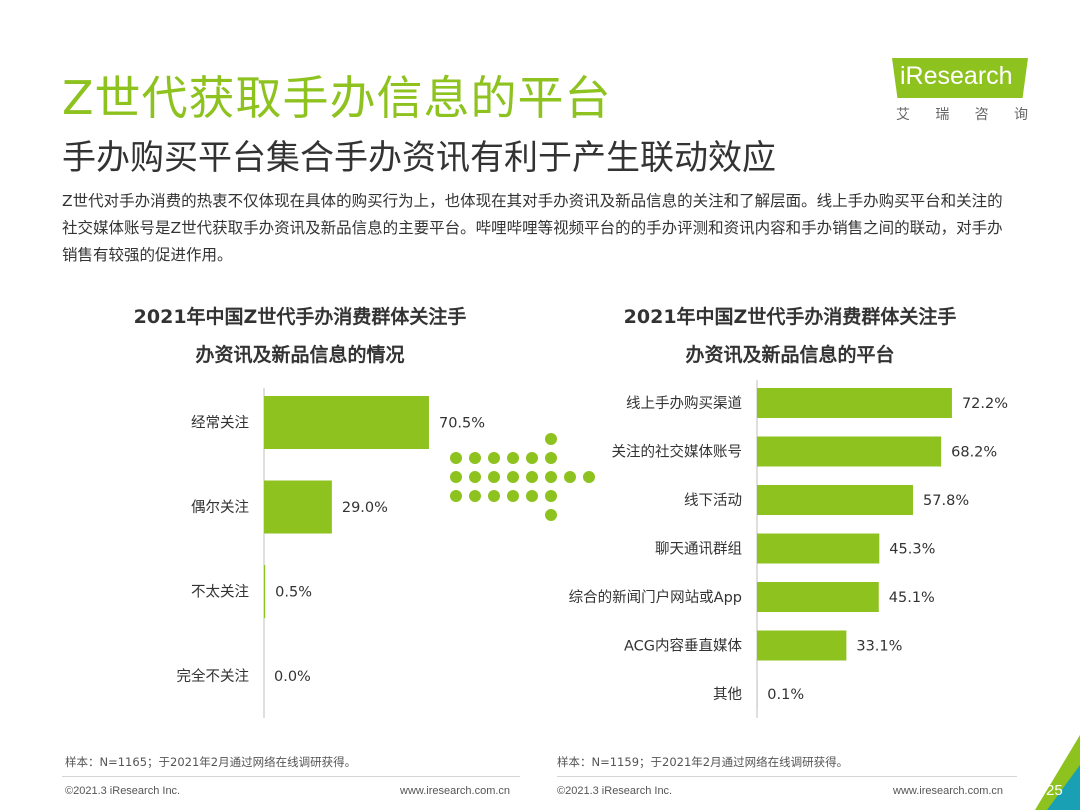 The width and height of the screenshot is (1080, 810). What do you see at coordinates (300, 355) in the screenshot?
I see `left-chart-title-line: 办资讯及新品信息的情况` at bounding box center [300, 355].